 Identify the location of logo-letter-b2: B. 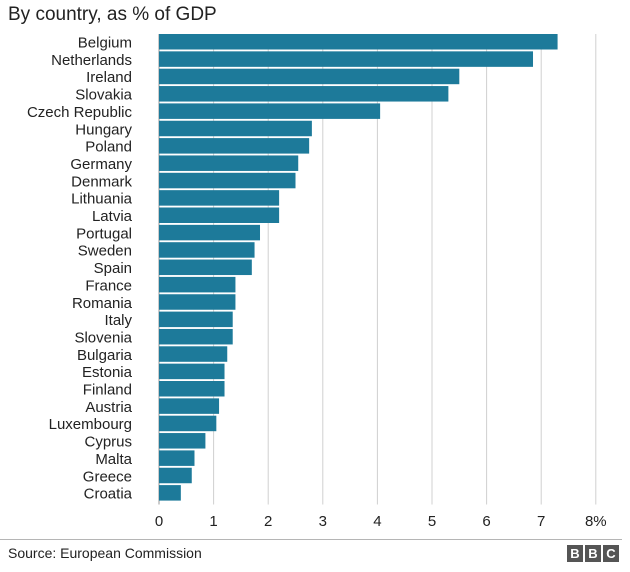
(593, 553).